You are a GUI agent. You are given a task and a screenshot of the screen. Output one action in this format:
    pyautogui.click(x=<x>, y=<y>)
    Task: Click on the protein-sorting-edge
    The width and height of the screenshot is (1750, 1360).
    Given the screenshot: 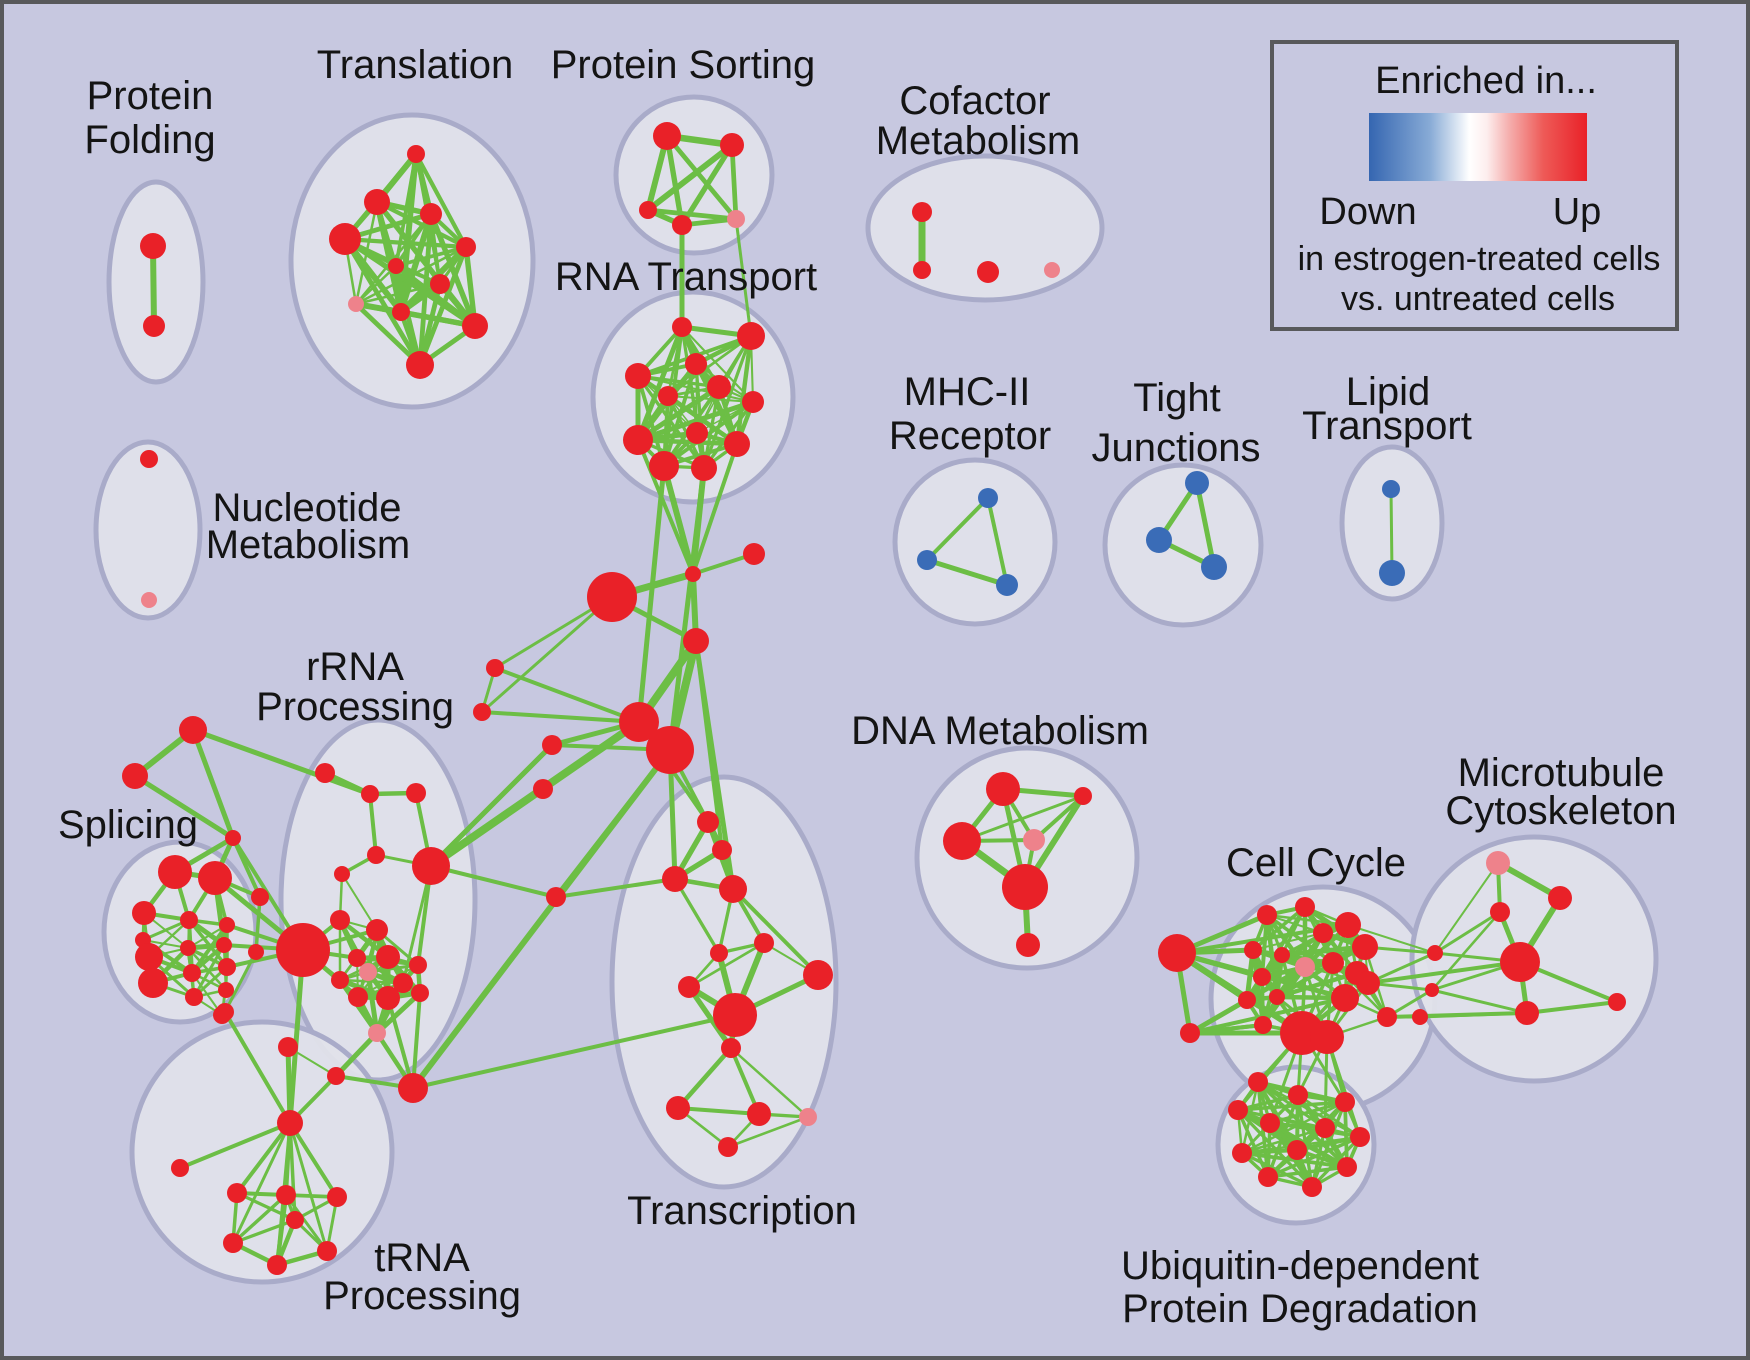 What is the action you would take?
    pyautogui.click(x=707, y=185)
    